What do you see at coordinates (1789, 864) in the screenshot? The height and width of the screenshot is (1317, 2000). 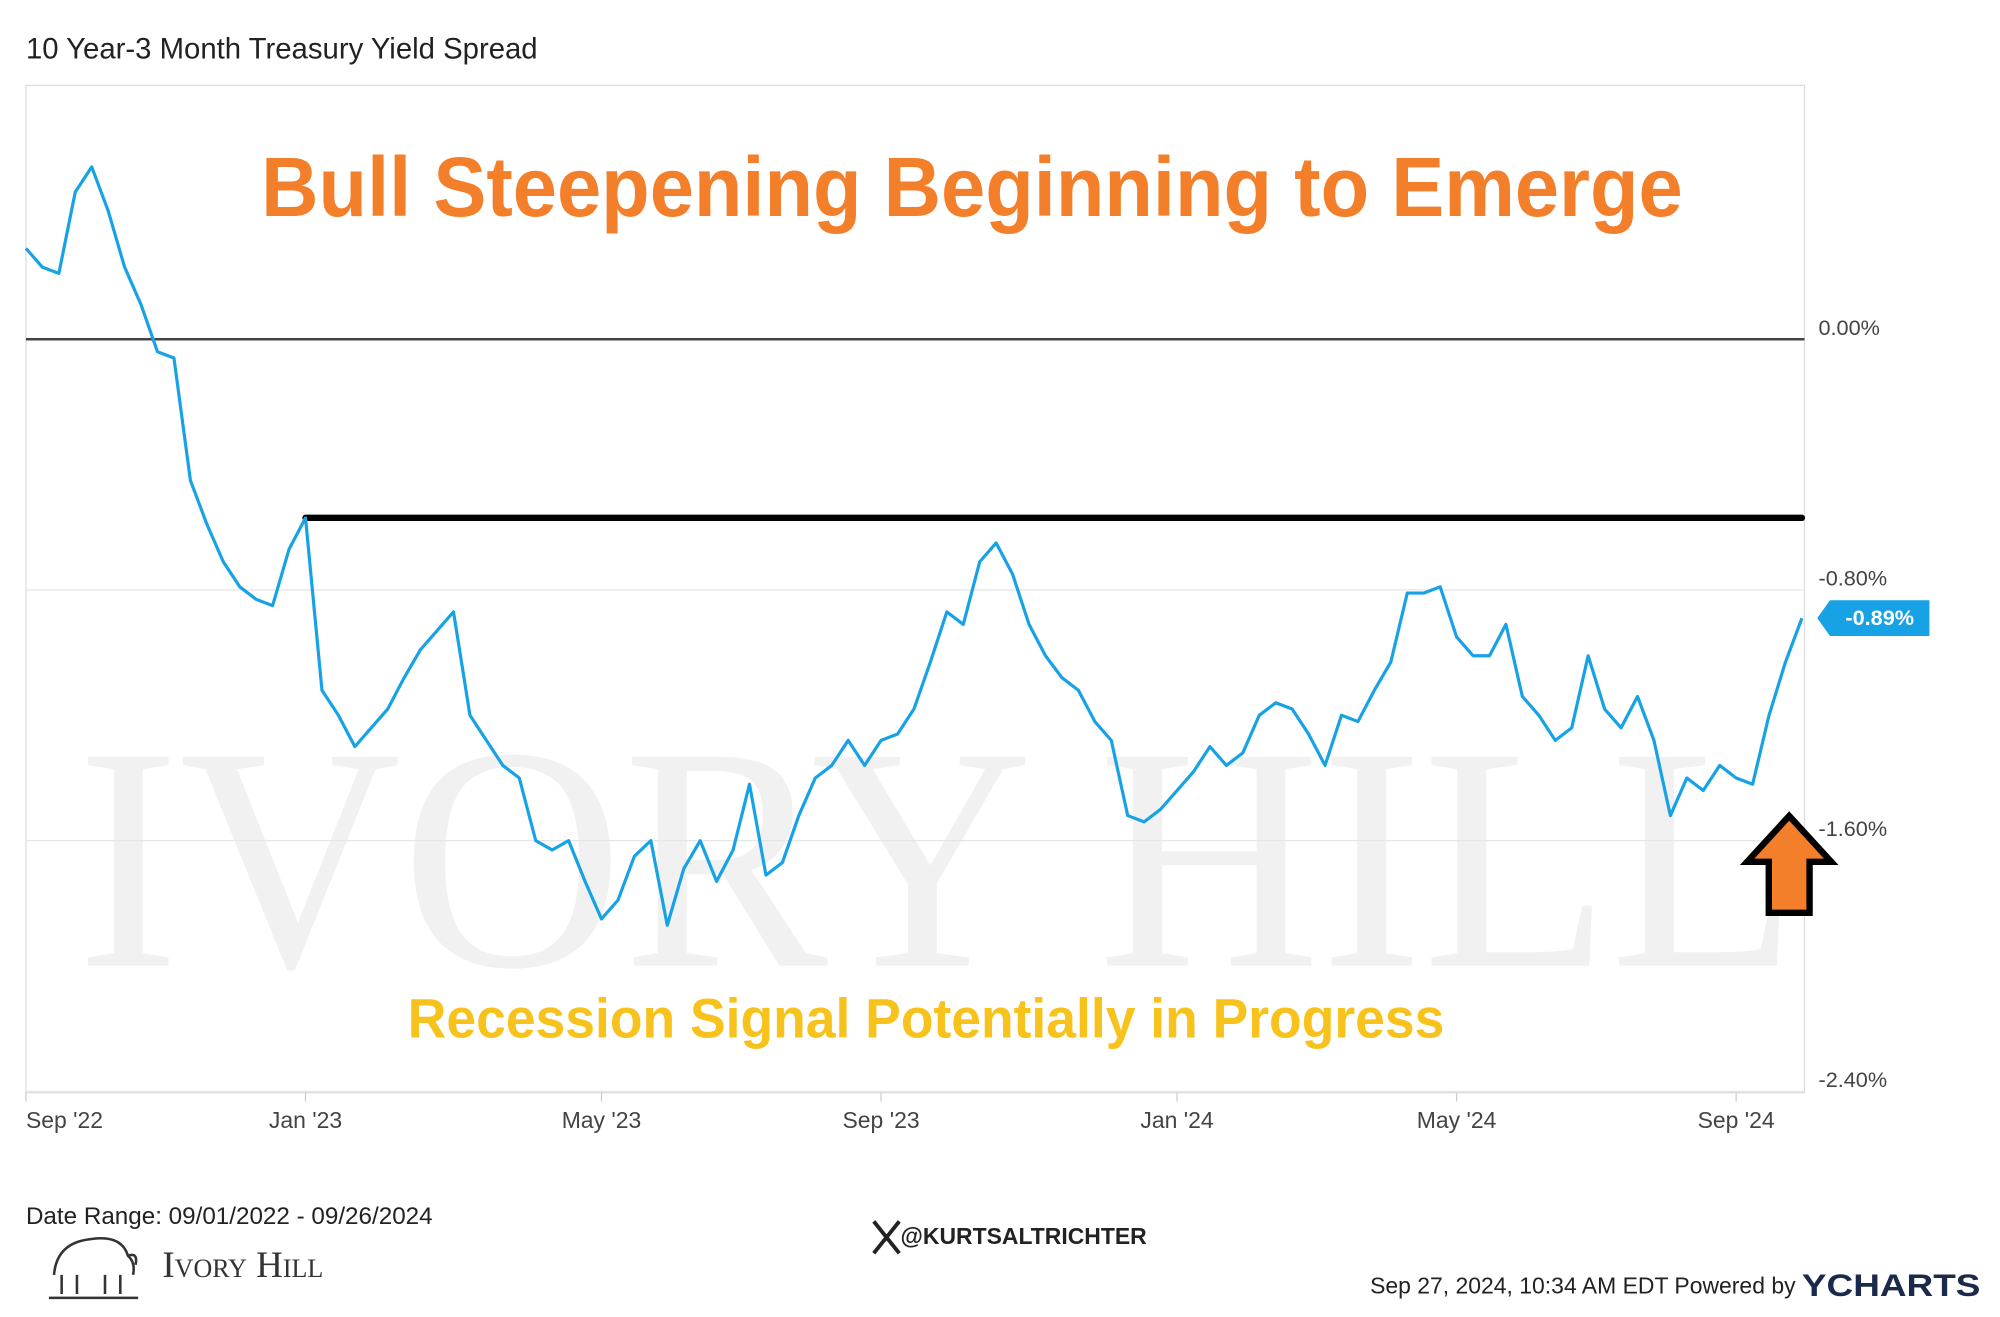 I see `arrow` at bounding box center [1789, 864].